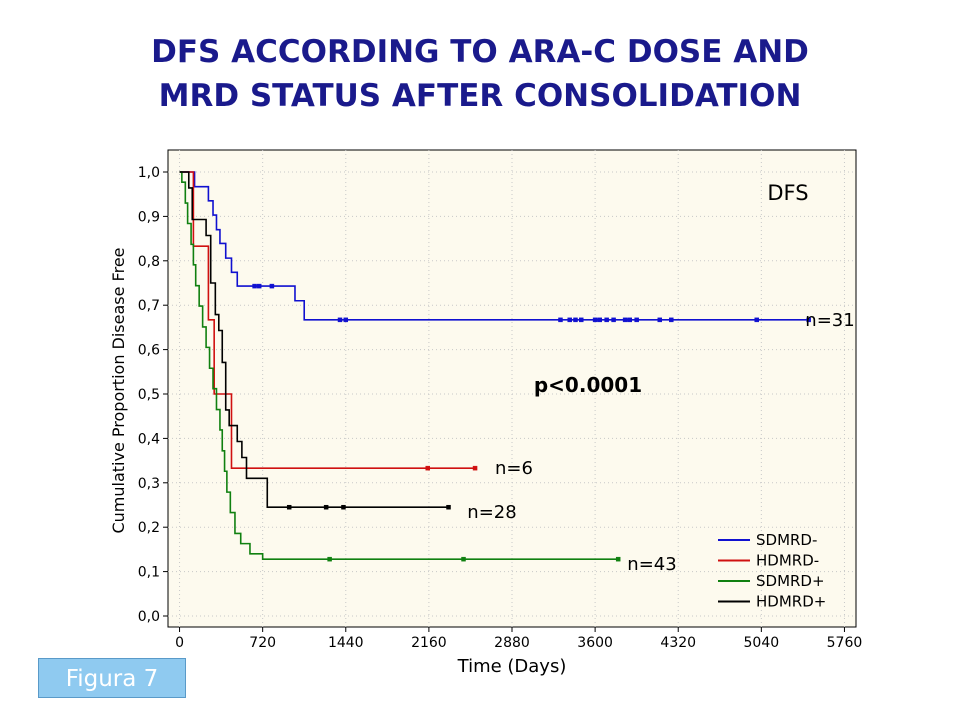  What do you see at coordinates (149, 573) in the screenshot?
I see `y-tick-label: 0,1` at bounding box center [149, 573].